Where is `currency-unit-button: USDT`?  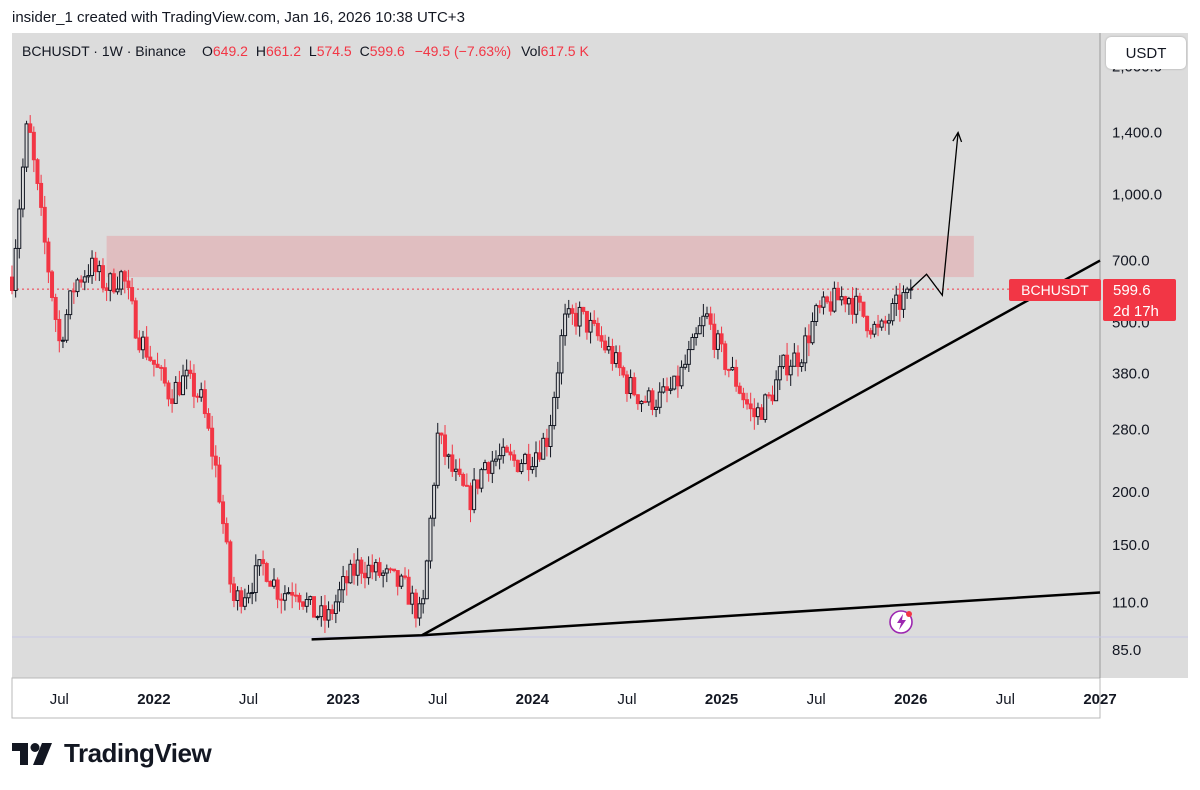
currency-unit-button: USDT is located at coordinates (1146, 53).